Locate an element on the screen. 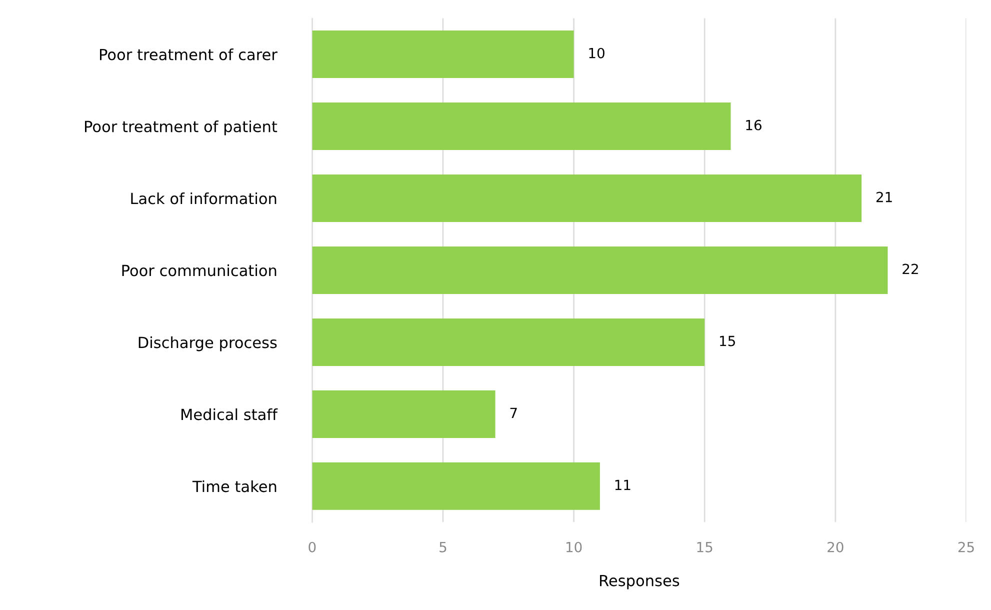 This screenshot has height=610, width=991. data-label: 7 is located at coordinates (513, 413).